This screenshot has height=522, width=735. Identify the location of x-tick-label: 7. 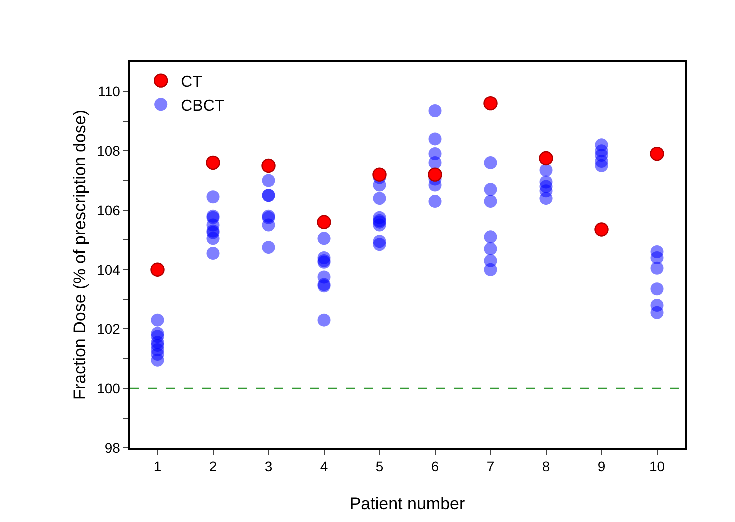
(490, 466).